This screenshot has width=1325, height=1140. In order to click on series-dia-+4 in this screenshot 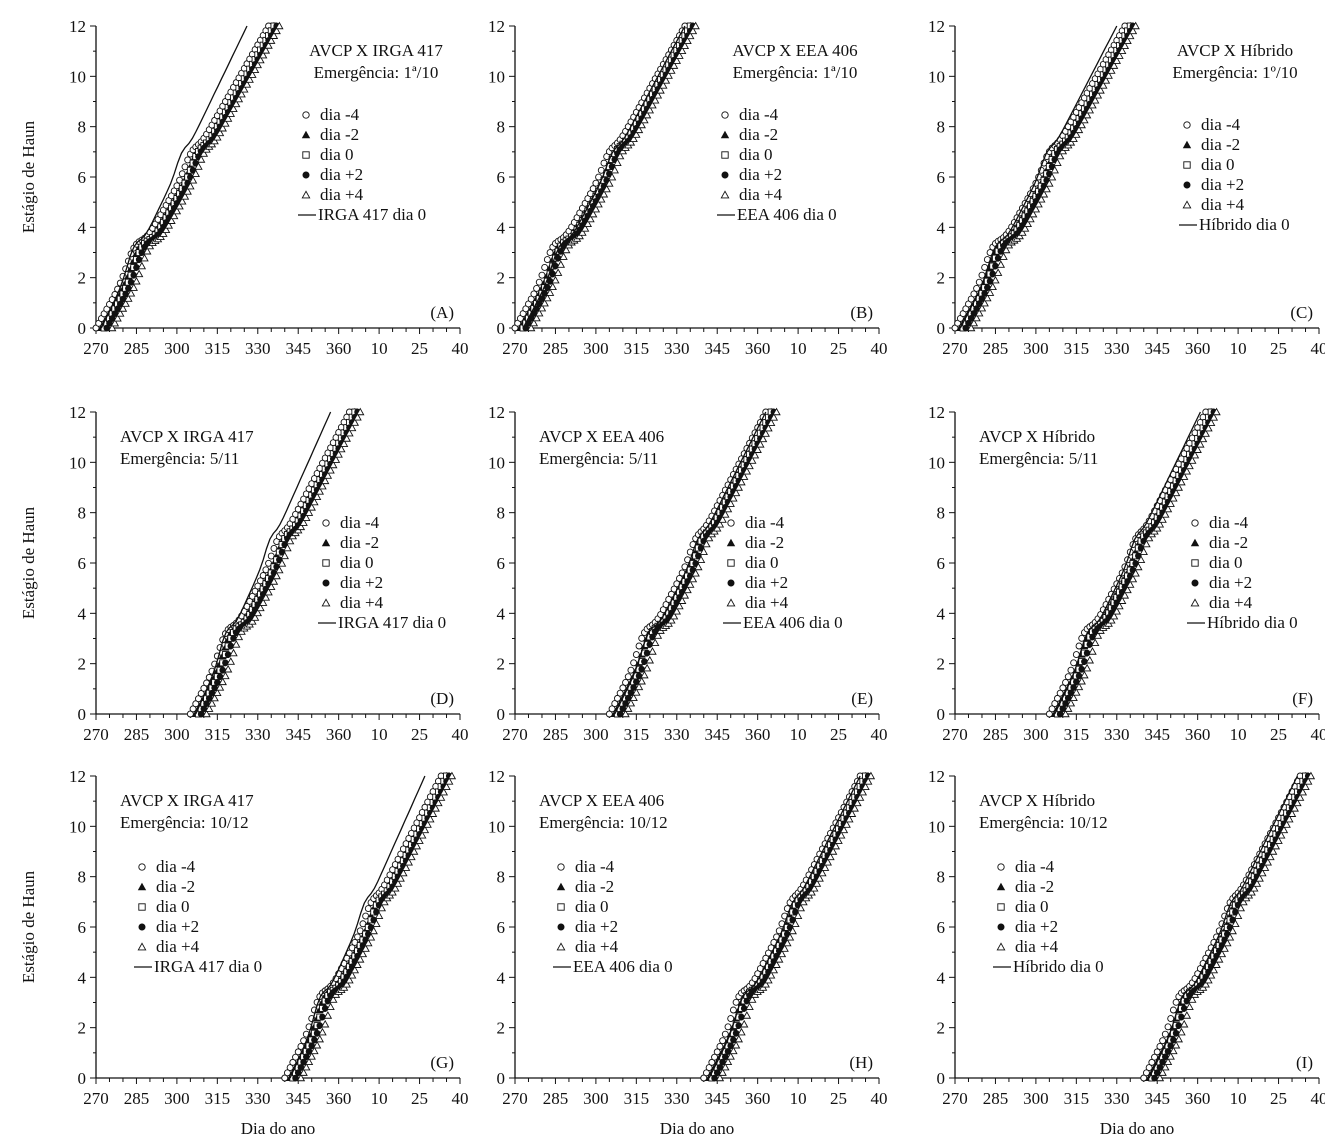, I will do `click(795, 926)`.